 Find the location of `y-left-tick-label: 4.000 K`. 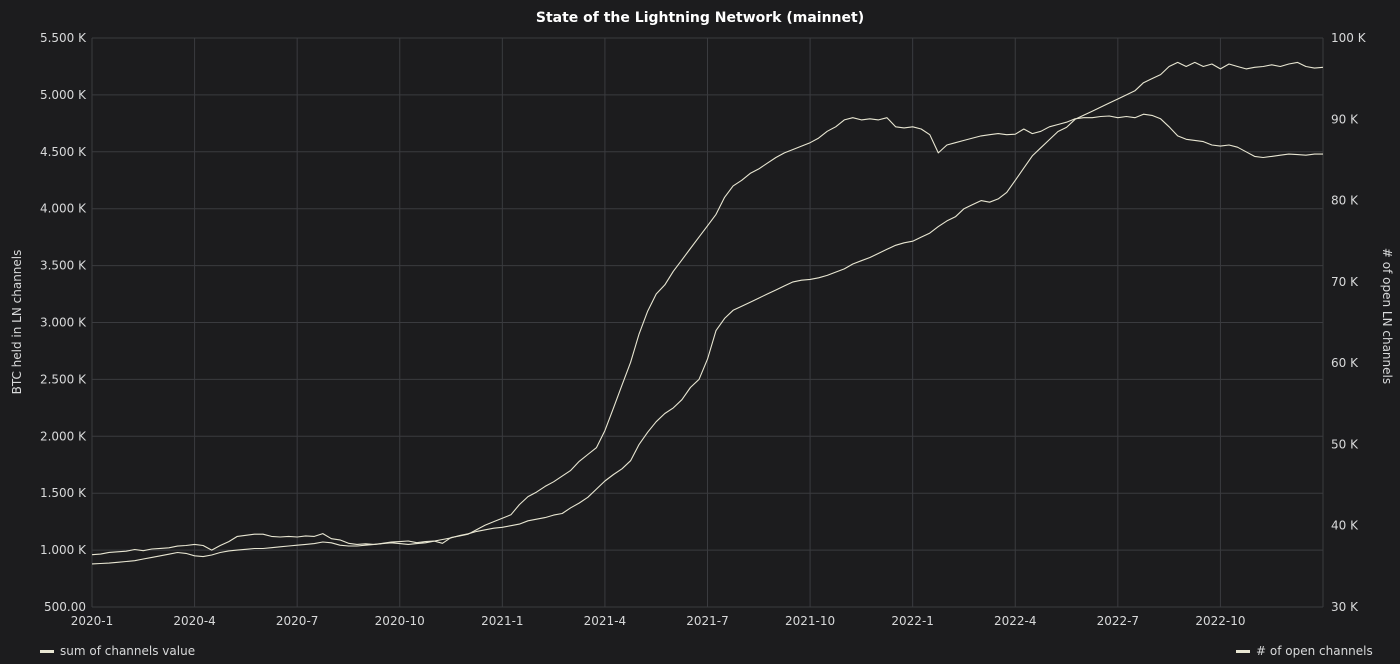

y-left-tick-label: 4.000 K is located at coordinates (63, 209).